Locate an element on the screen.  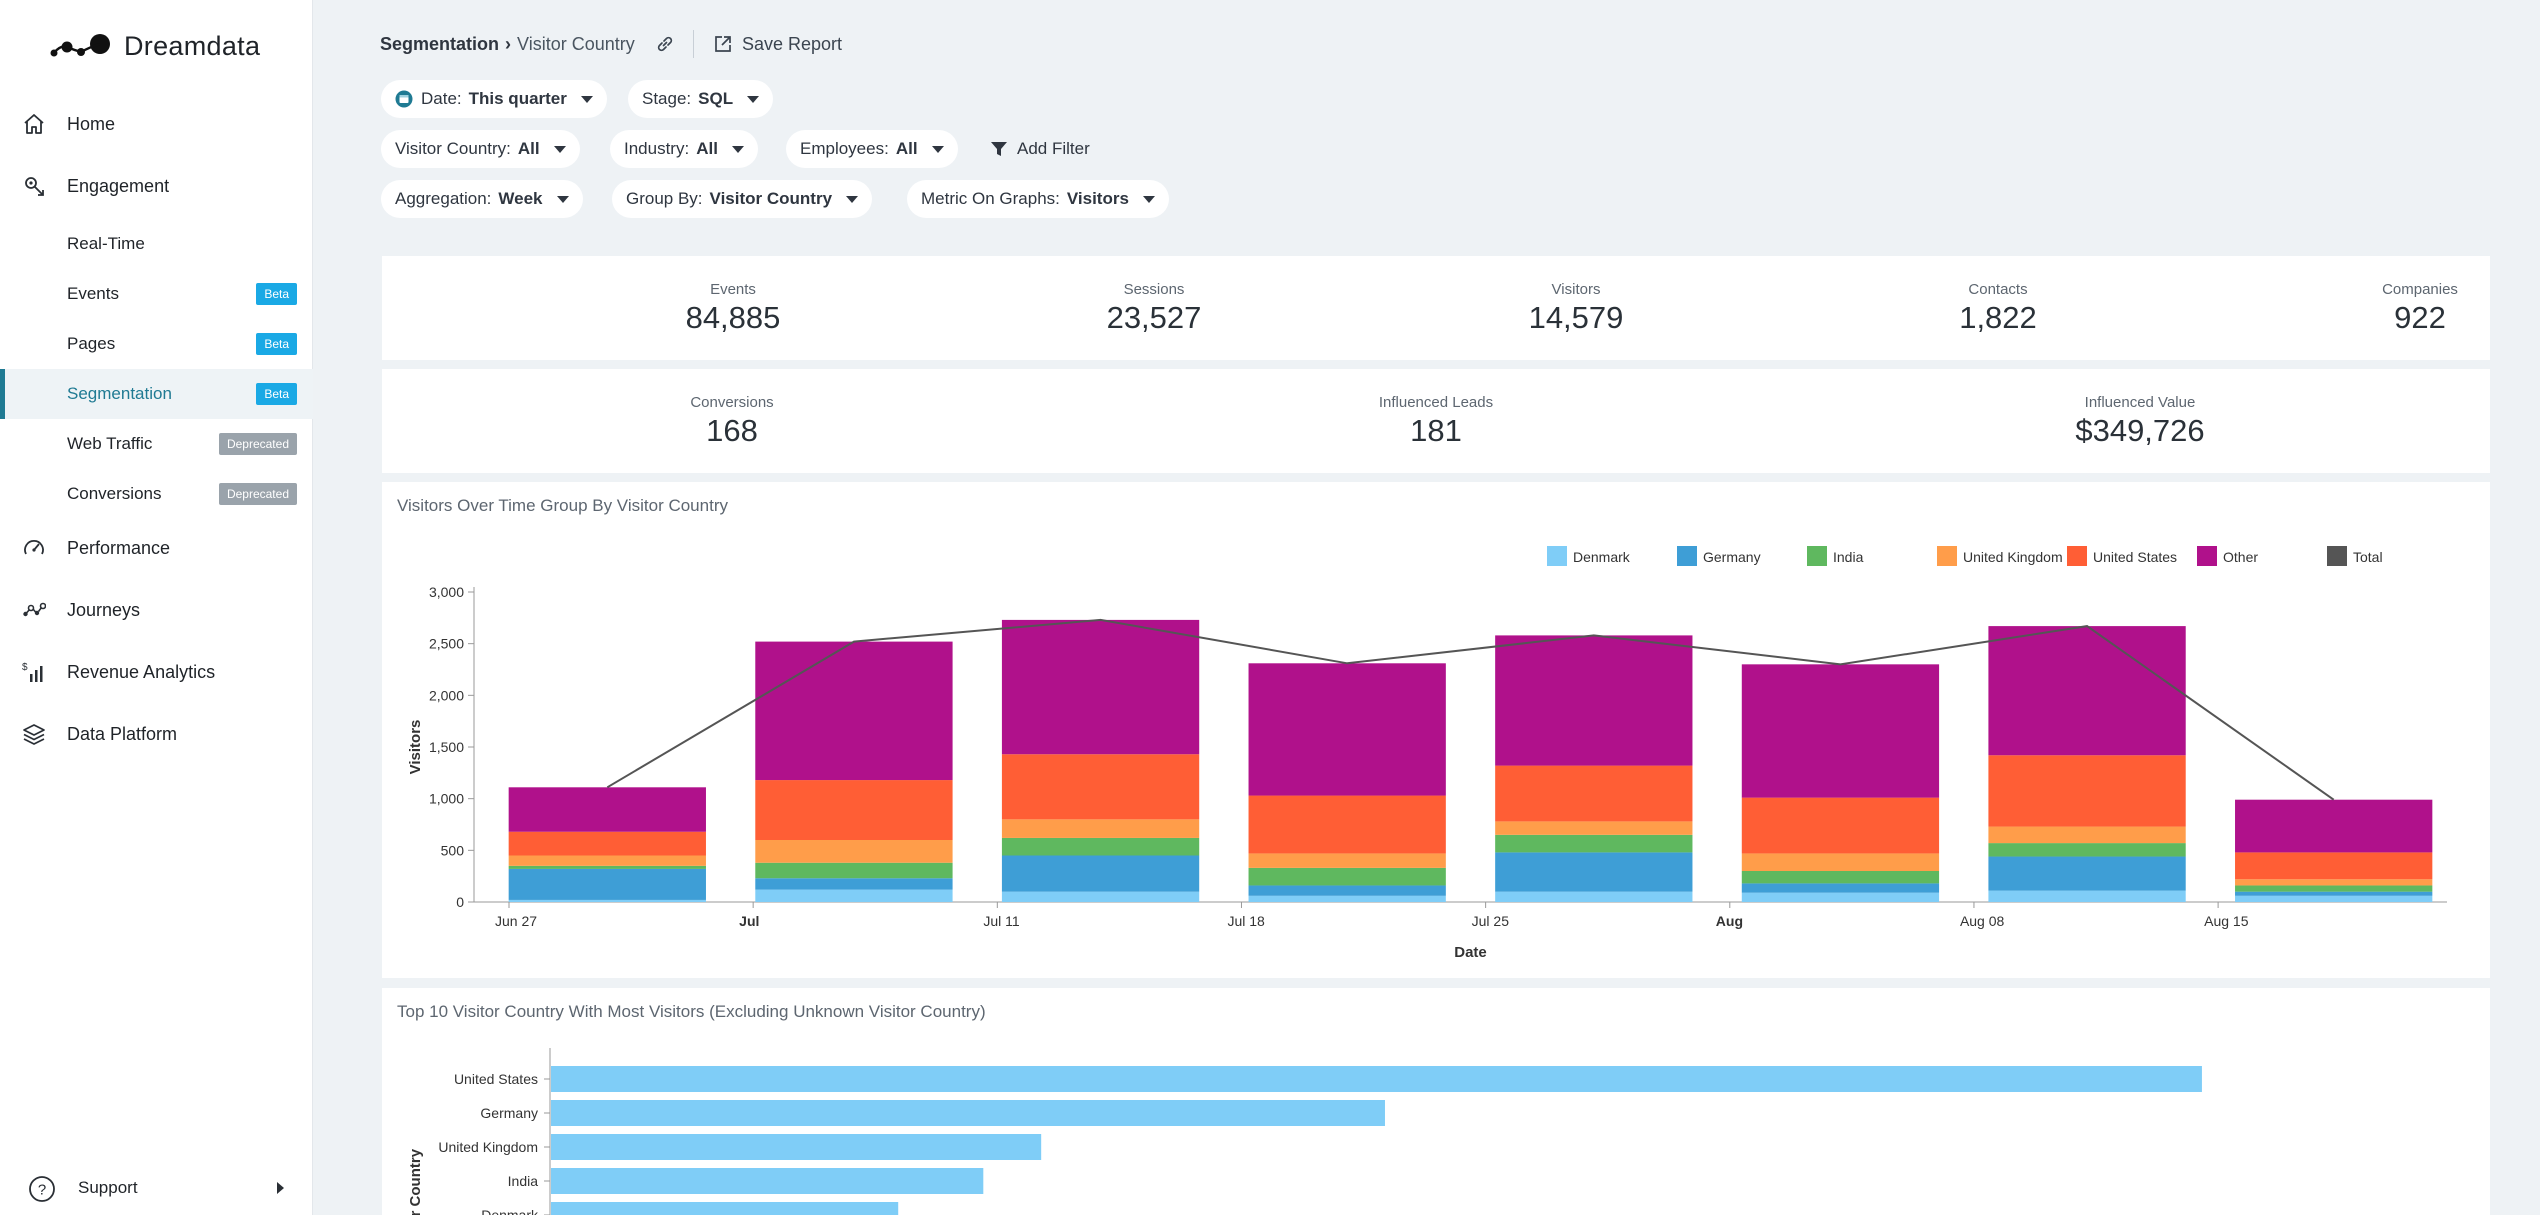
support-menu: ? Support is located at coordinates (156, 1188).